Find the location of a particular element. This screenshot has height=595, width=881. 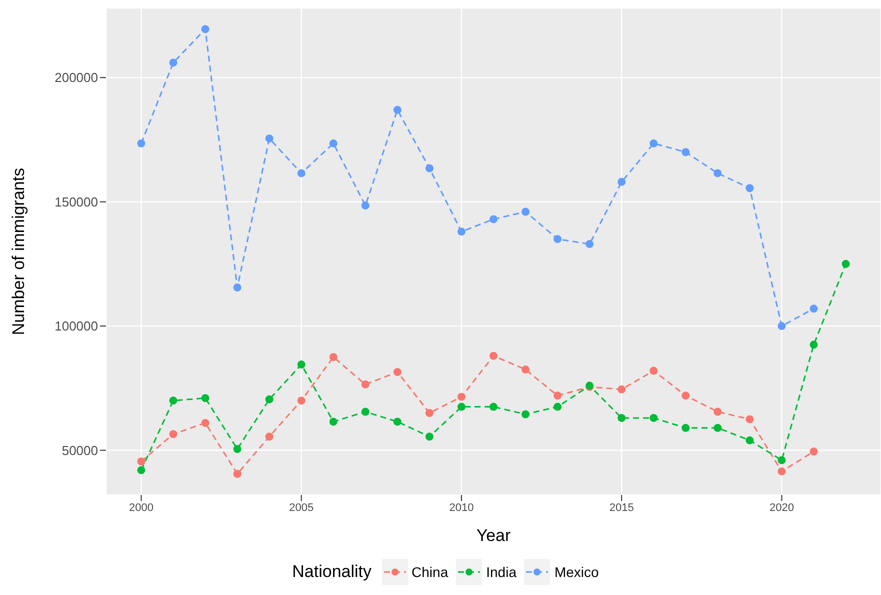

x-tick-label: 2015 is located at coordinates (621, 508).